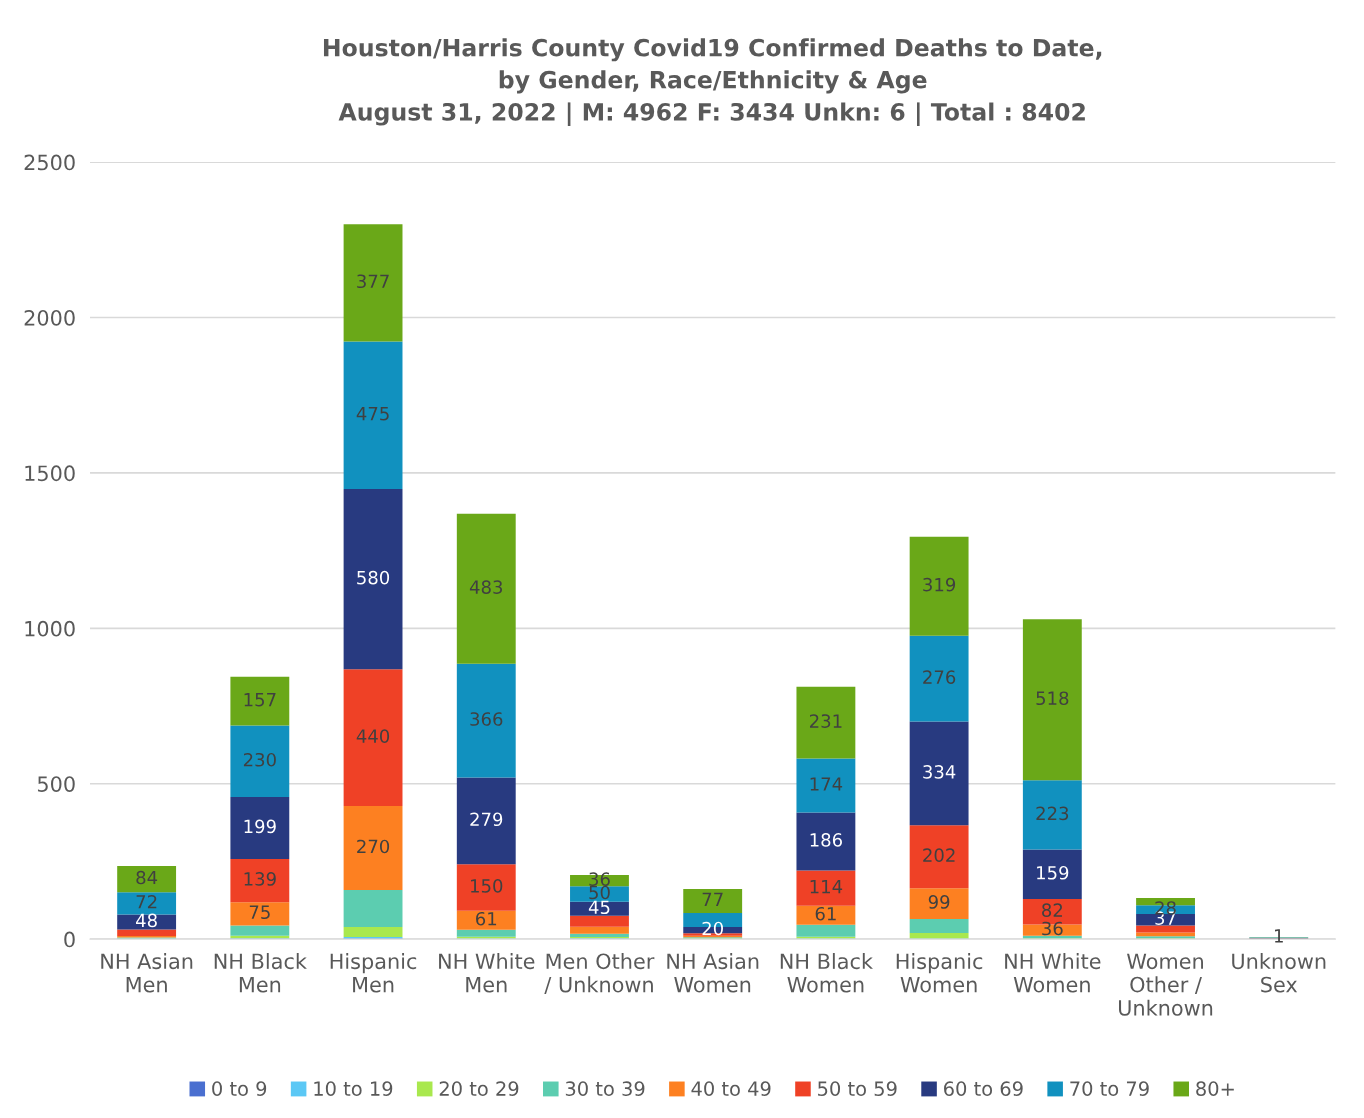 This screenshot has width=1364, height=1118. Describe the element at coordinates (50, 628) in the screenshot. I see `y-tick-label: 1000` at that location.